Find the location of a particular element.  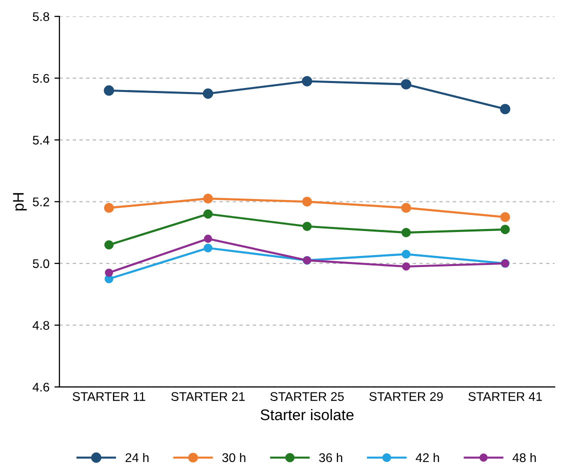

x-tick-label: STARTER 41 is located at coordinates (505, 396).